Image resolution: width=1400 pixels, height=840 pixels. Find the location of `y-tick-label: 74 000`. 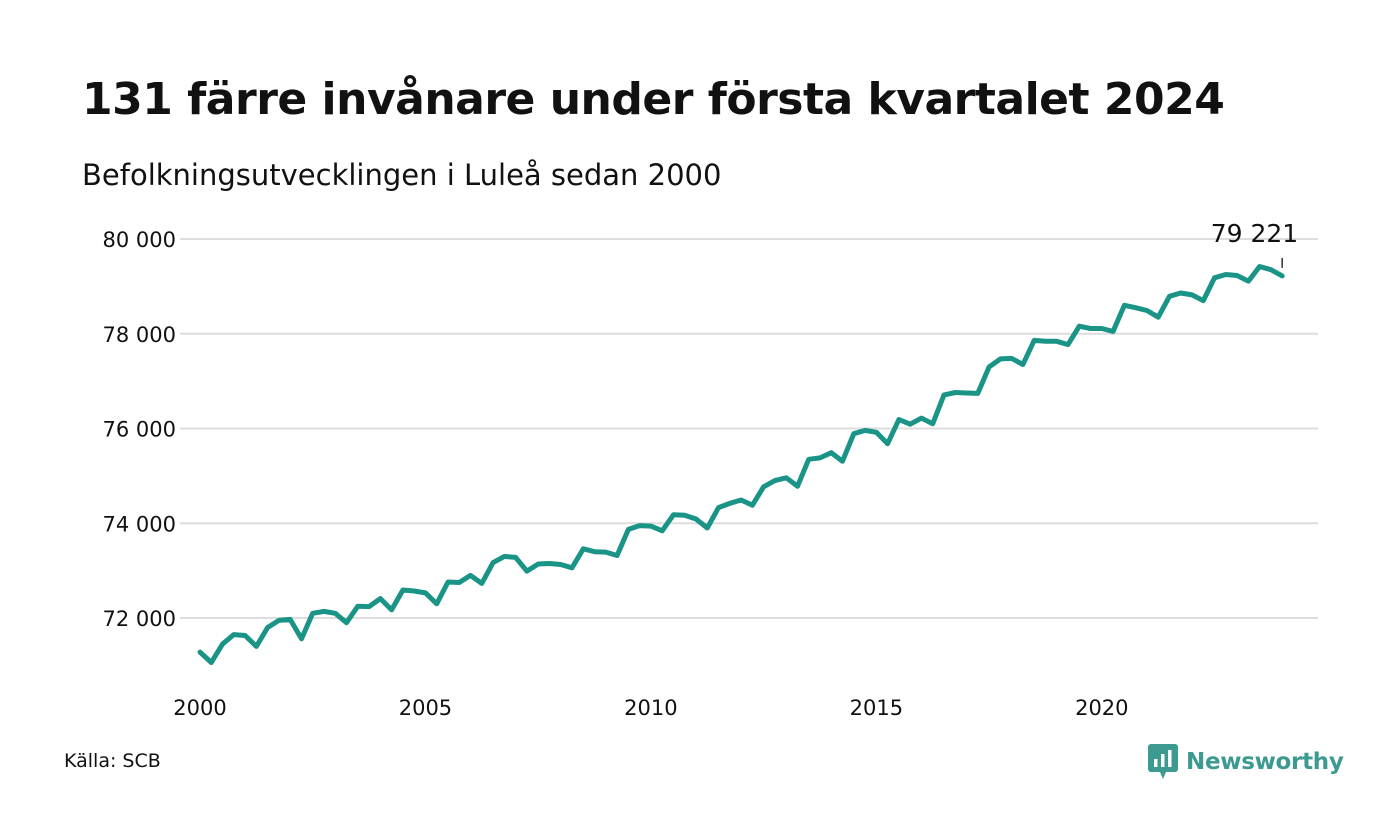

y-tick-label: 74 000 is located at coordinates (139, 524).